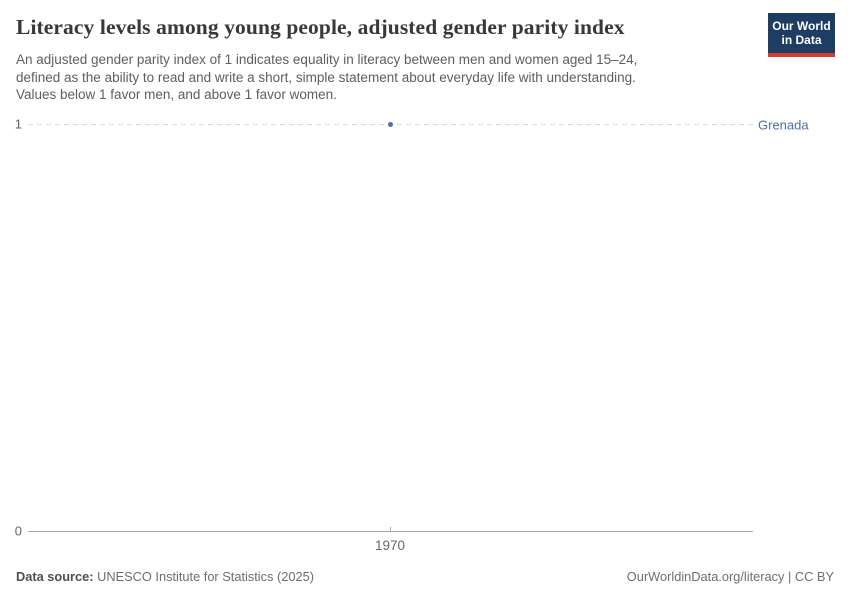 Image resolution: width=850 pixels, height=600 pixels. What do you see at coordinates (801, 26) in the screenshot?
I see `owid-logo-line1: Our World` at bounding box center [801, 26].